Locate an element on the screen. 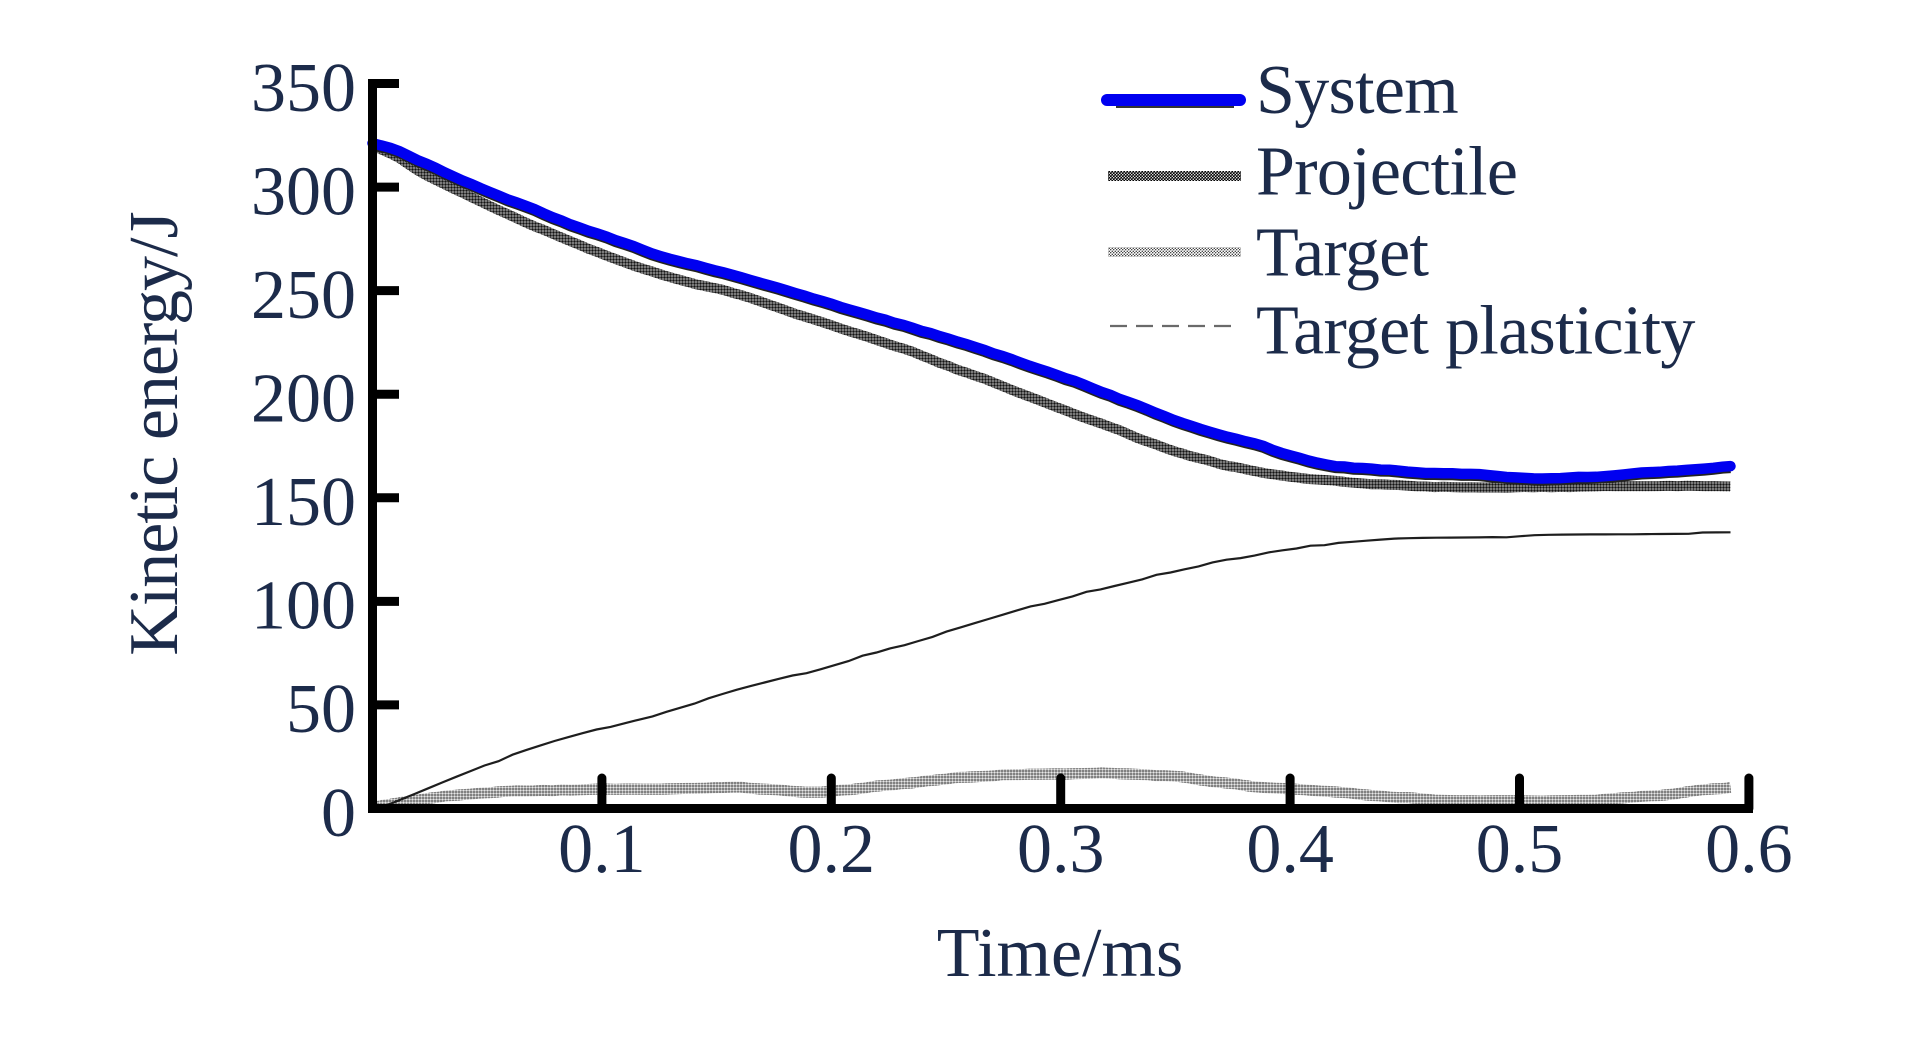 Image resolution: width=1923 pixels, height=1044 pixels. svg-text: 0.1 is located at coordinates (602, 849).